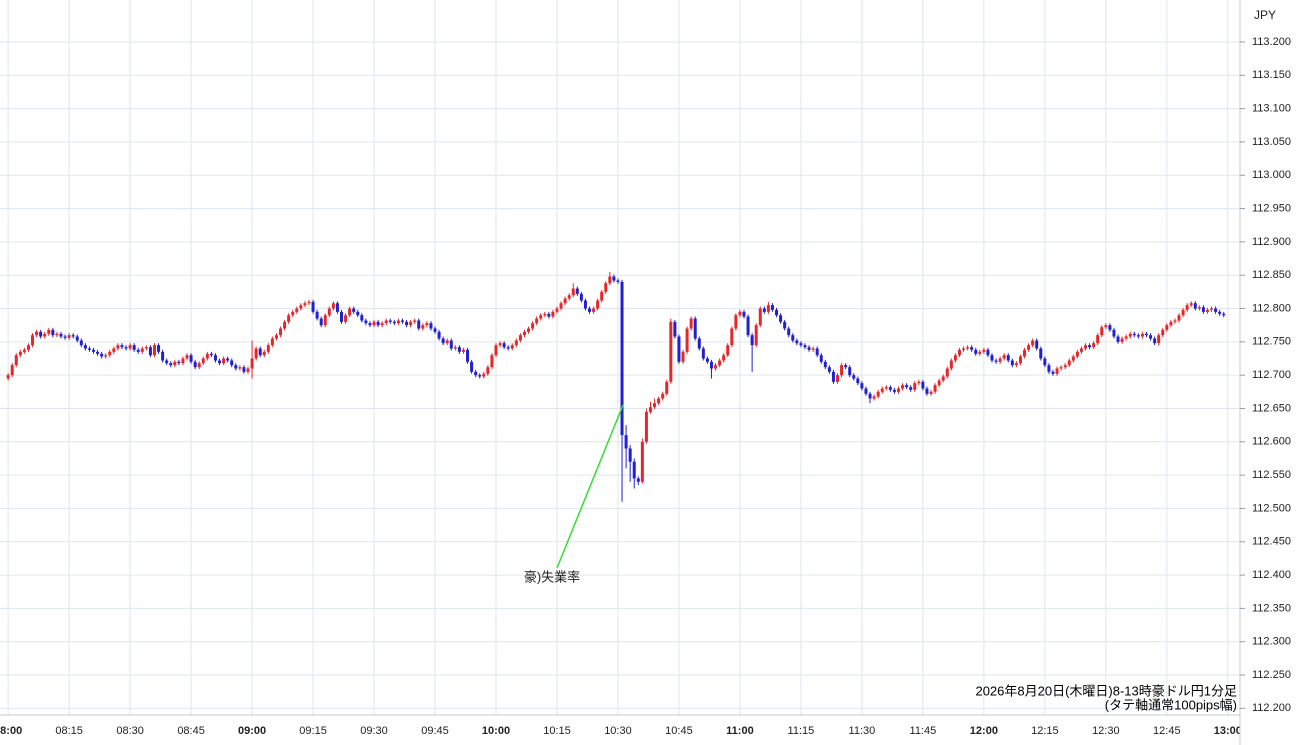 The height and width of the screenshot is (745, 1300). What do you see at coordinates (1271, 475) in the screenshot?
I see `y-tick-label: 112.550` at bounding box center [1271, 475].